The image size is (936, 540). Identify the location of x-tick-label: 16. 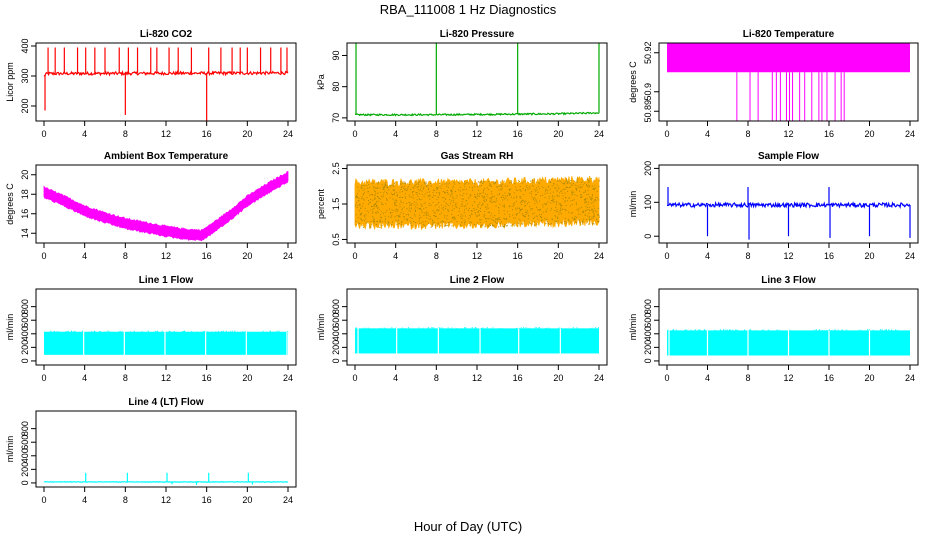
(207, 256).